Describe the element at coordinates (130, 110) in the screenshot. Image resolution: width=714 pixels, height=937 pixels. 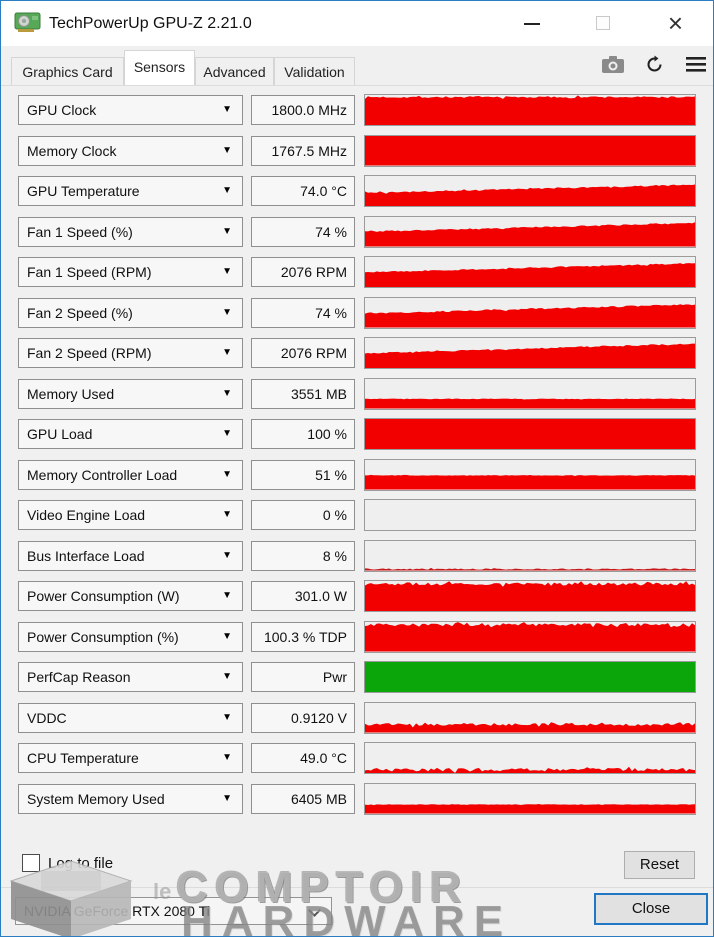
I see `sensor-select: GPU Clock ▼` at that location.